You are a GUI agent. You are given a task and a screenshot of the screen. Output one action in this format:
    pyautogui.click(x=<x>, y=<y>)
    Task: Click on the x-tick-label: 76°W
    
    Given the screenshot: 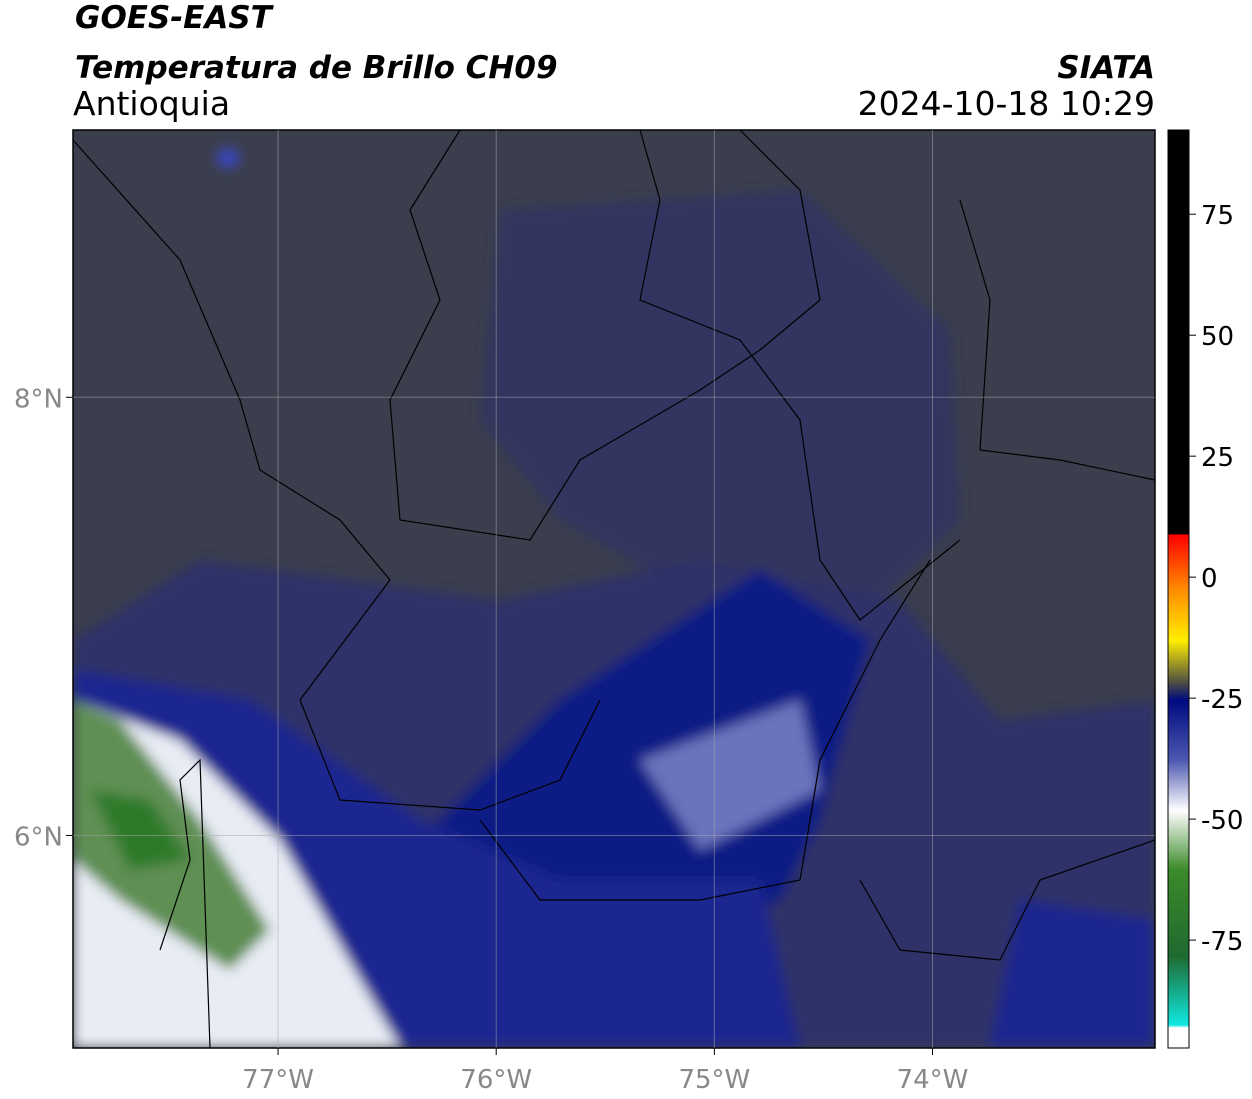 What is the action you would take?
    pyautogui.click(x=496, y=1080)
    